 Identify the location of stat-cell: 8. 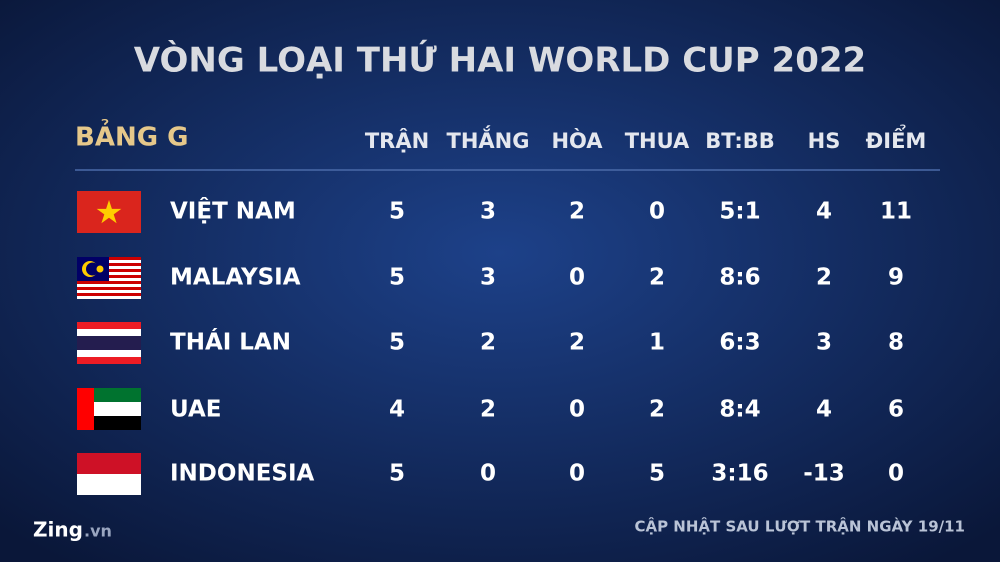
(896, 343).